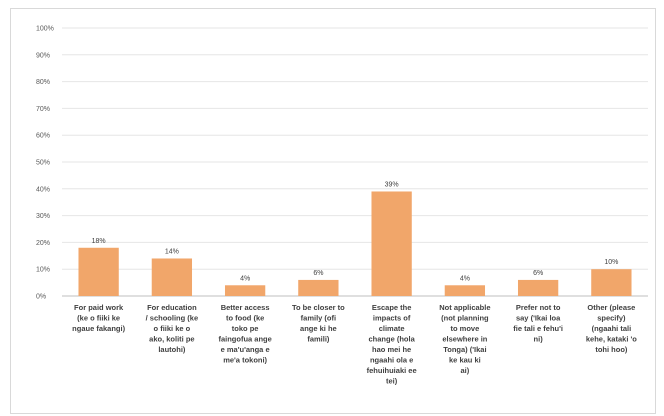 This screenshot has width=664, height=416. Describe the element at coordinates (611, 349) in the screenshot. I see `x-category-label-line: tohi hoo)` at that location.